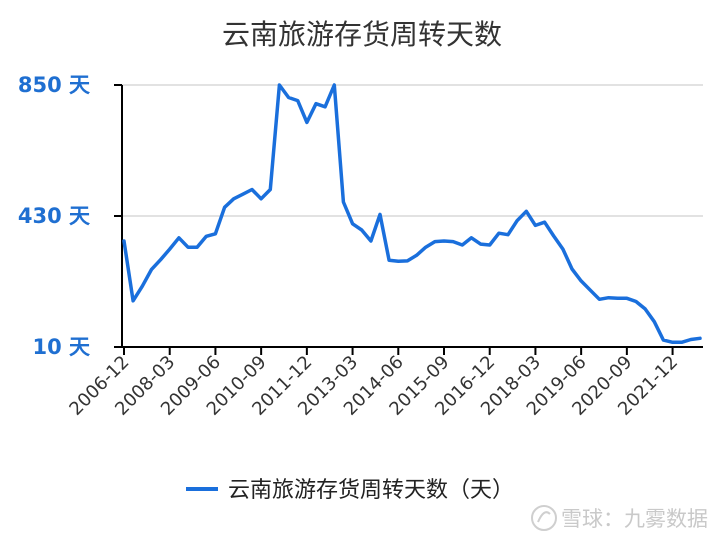  Describe the element at coordinates (61, 347) in the screenshot. I see `y-tick-label: 10 天` at that location.